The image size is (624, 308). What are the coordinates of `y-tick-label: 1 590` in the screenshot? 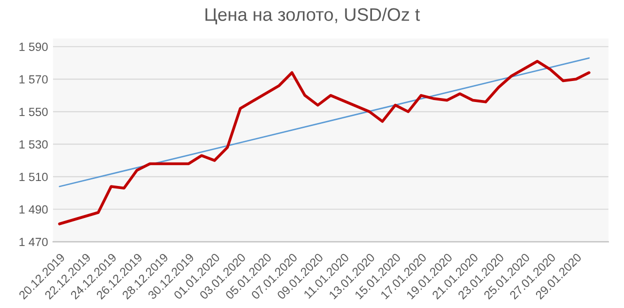 It's located at (34, 47).